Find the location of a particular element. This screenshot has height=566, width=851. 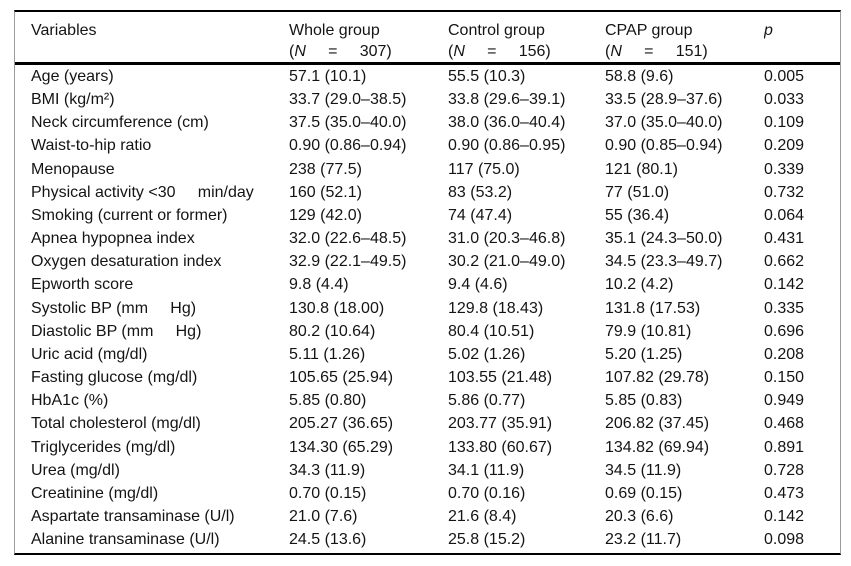

p-value-cell: 0.033 is located at coordinates (784, 100).